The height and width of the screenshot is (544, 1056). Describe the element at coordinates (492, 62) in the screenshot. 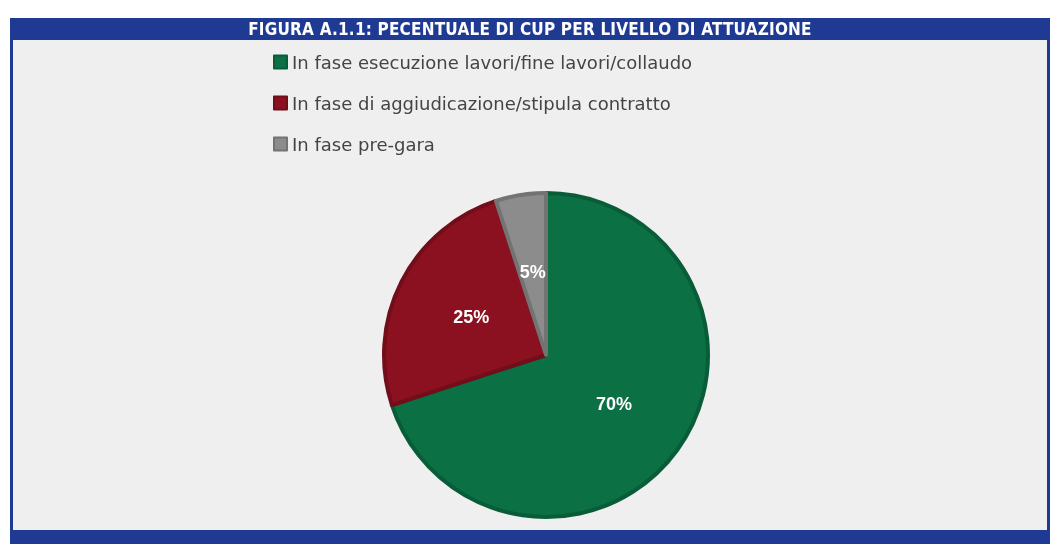

I see `legend-label: In fase esecuzione lavori/fine lavori/collaudo` at that location.